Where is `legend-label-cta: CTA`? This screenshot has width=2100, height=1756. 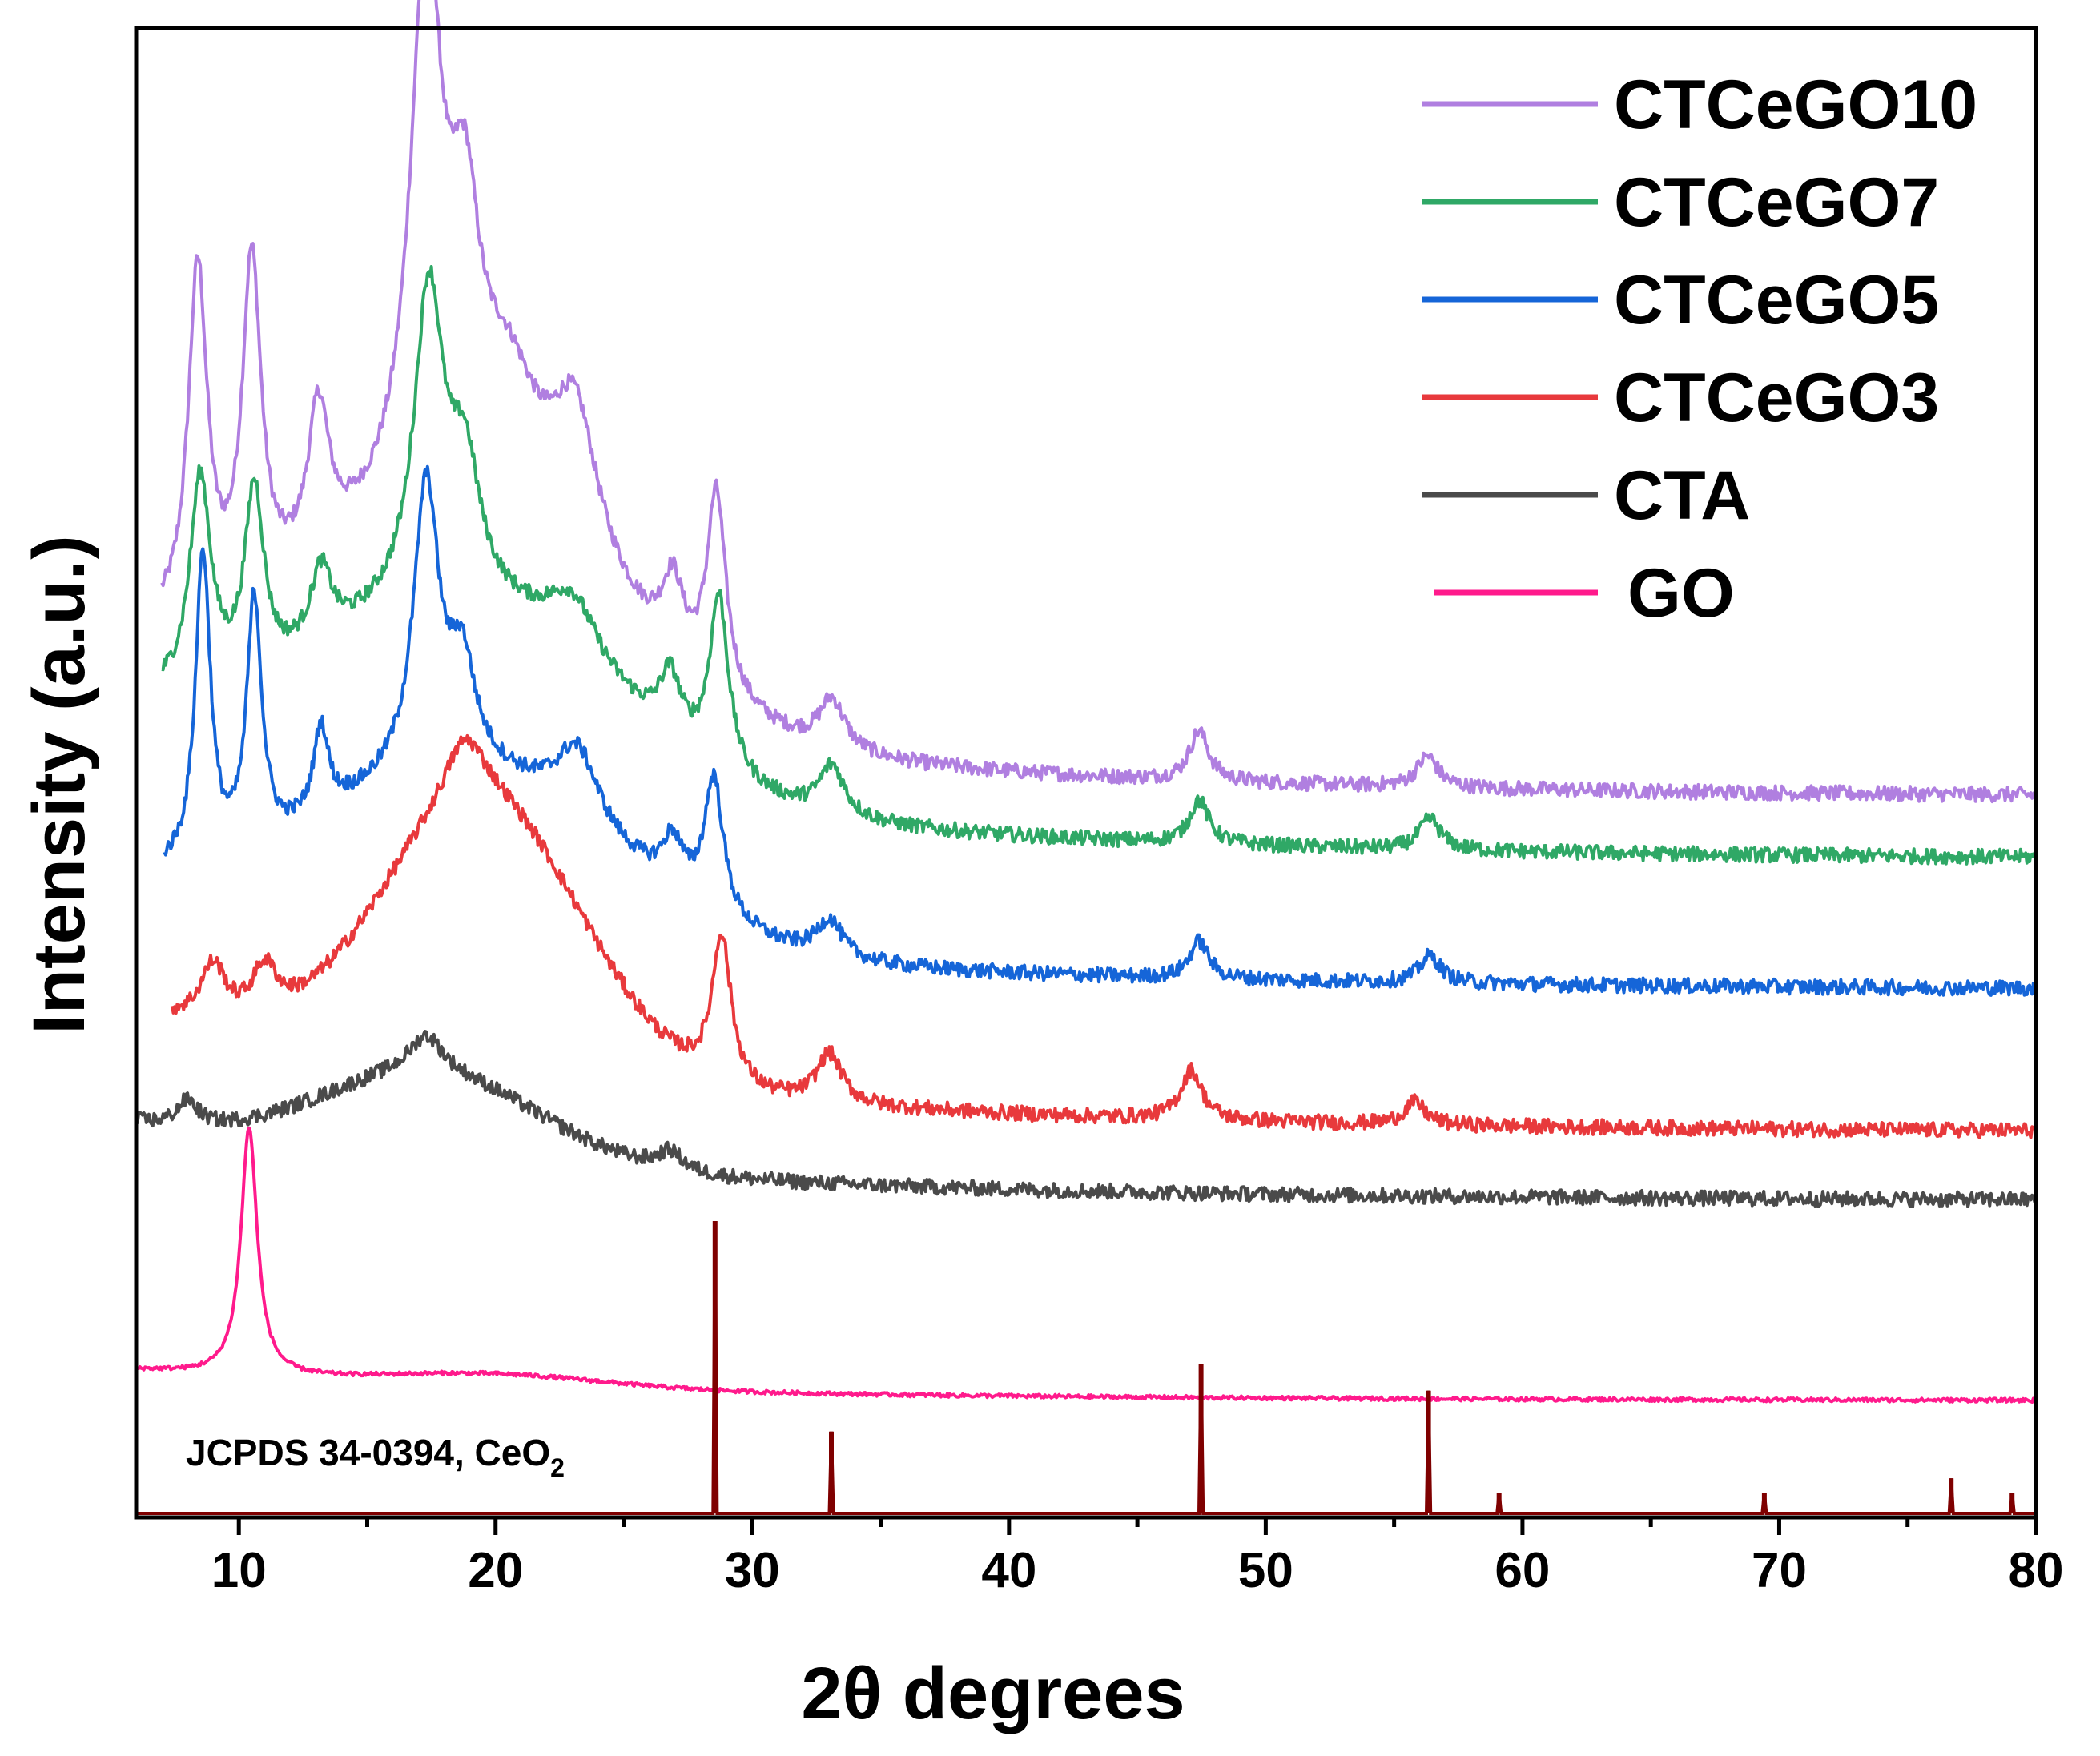
legend-label-cta: CTA is located at coordinates (1682, 496).